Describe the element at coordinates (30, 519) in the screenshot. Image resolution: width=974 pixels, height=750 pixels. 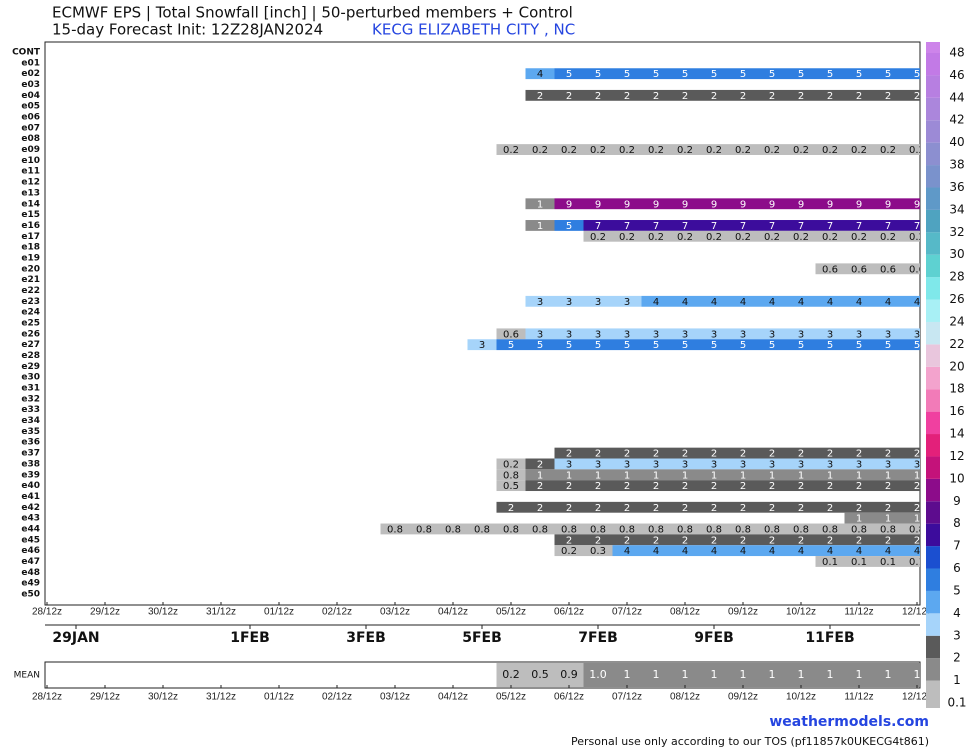
I see `member-label: e43` at that location.